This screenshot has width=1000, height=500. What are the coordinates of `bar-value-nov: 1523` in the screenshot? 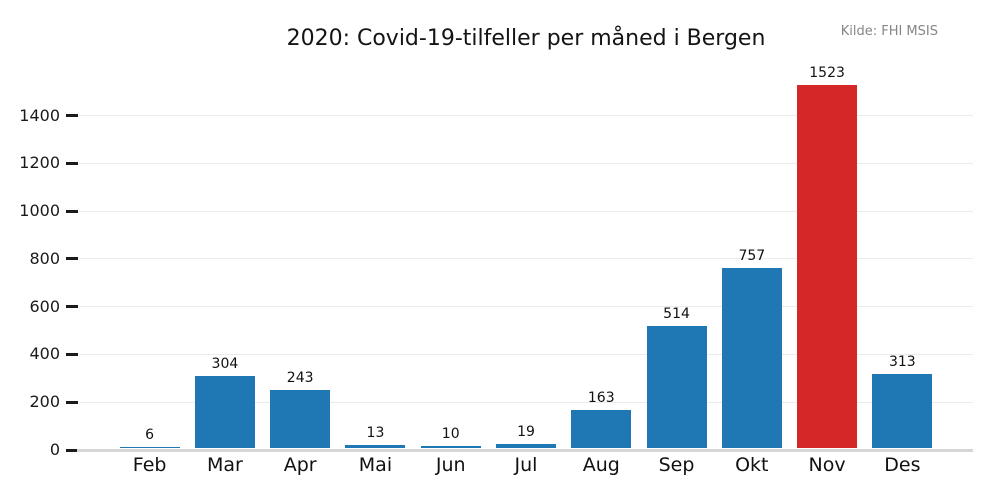 It's located at (827, 72).